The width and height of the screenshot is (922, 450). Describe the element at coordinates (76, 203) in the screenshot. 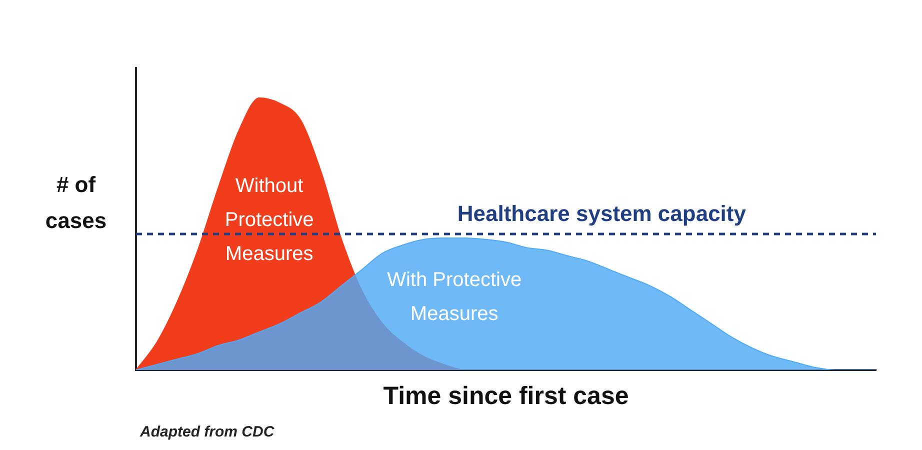

I see `y-axis-title: # of cases` at that location.